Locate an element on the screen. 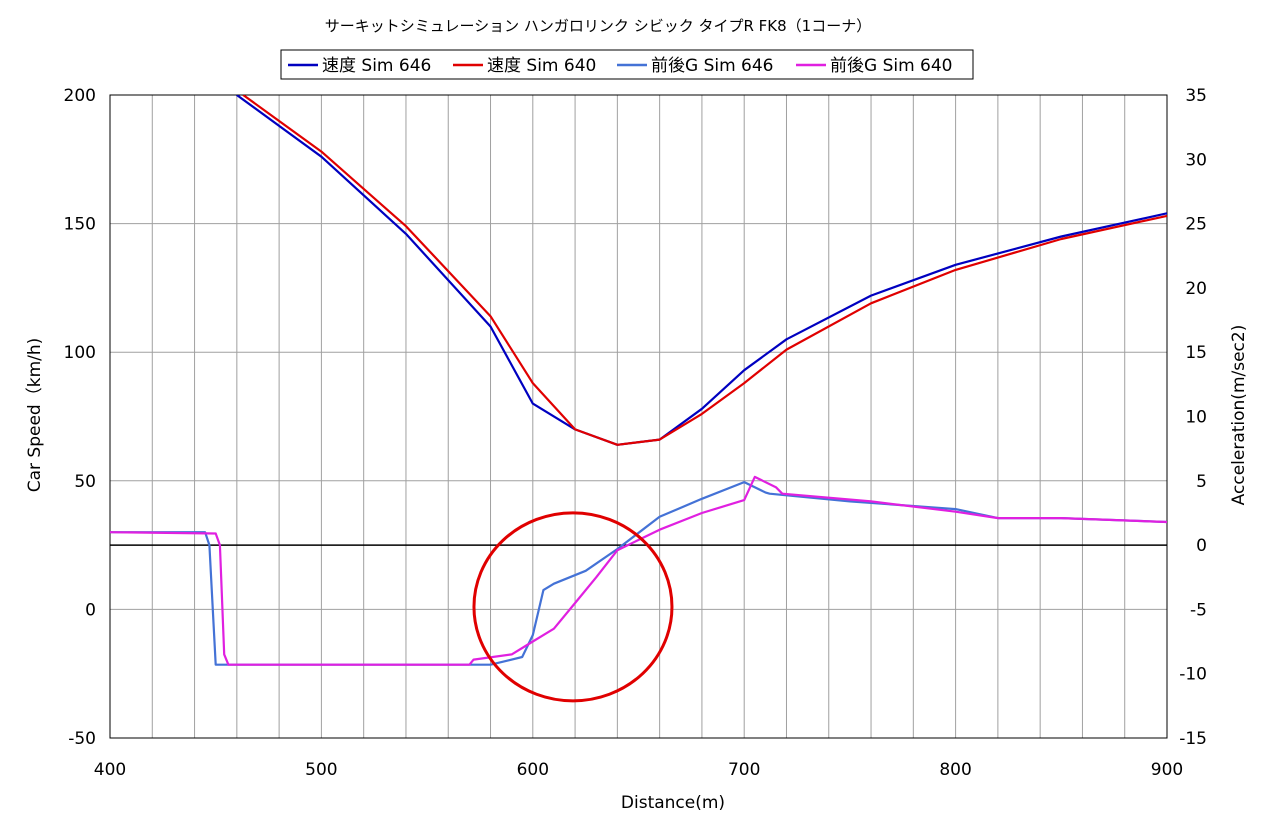 The height and width of the screenshot is (829, 1276). y2-tick-label: -15 is located at coordinates (1193, 739).